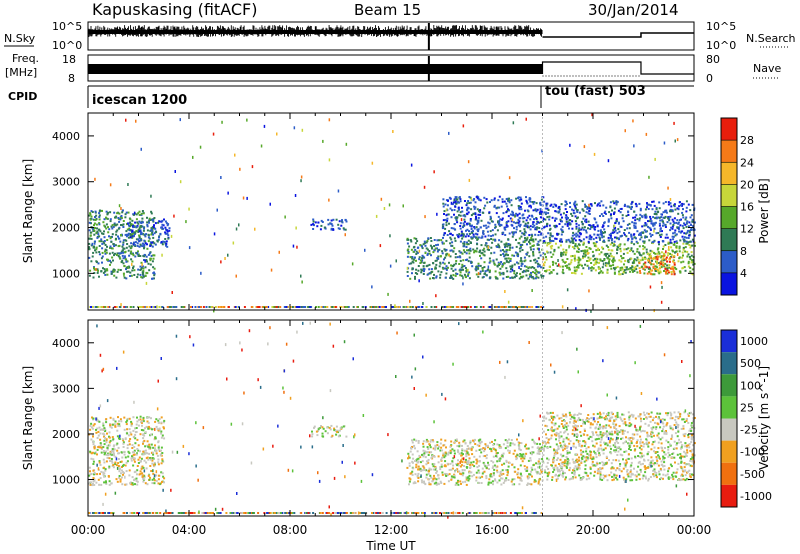 The image size is (800, 554). I want to click on nsearch-tick-top: 10^5, so click(721, 26).